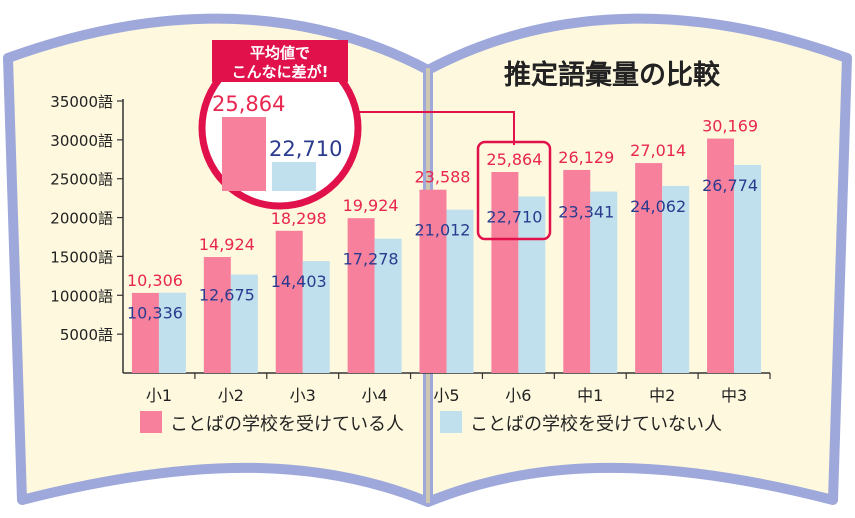  What do you see at coordinates (734, 395) in the screenshot?
I see `x-tick-label: 中3` at bounding box center [734, 395].